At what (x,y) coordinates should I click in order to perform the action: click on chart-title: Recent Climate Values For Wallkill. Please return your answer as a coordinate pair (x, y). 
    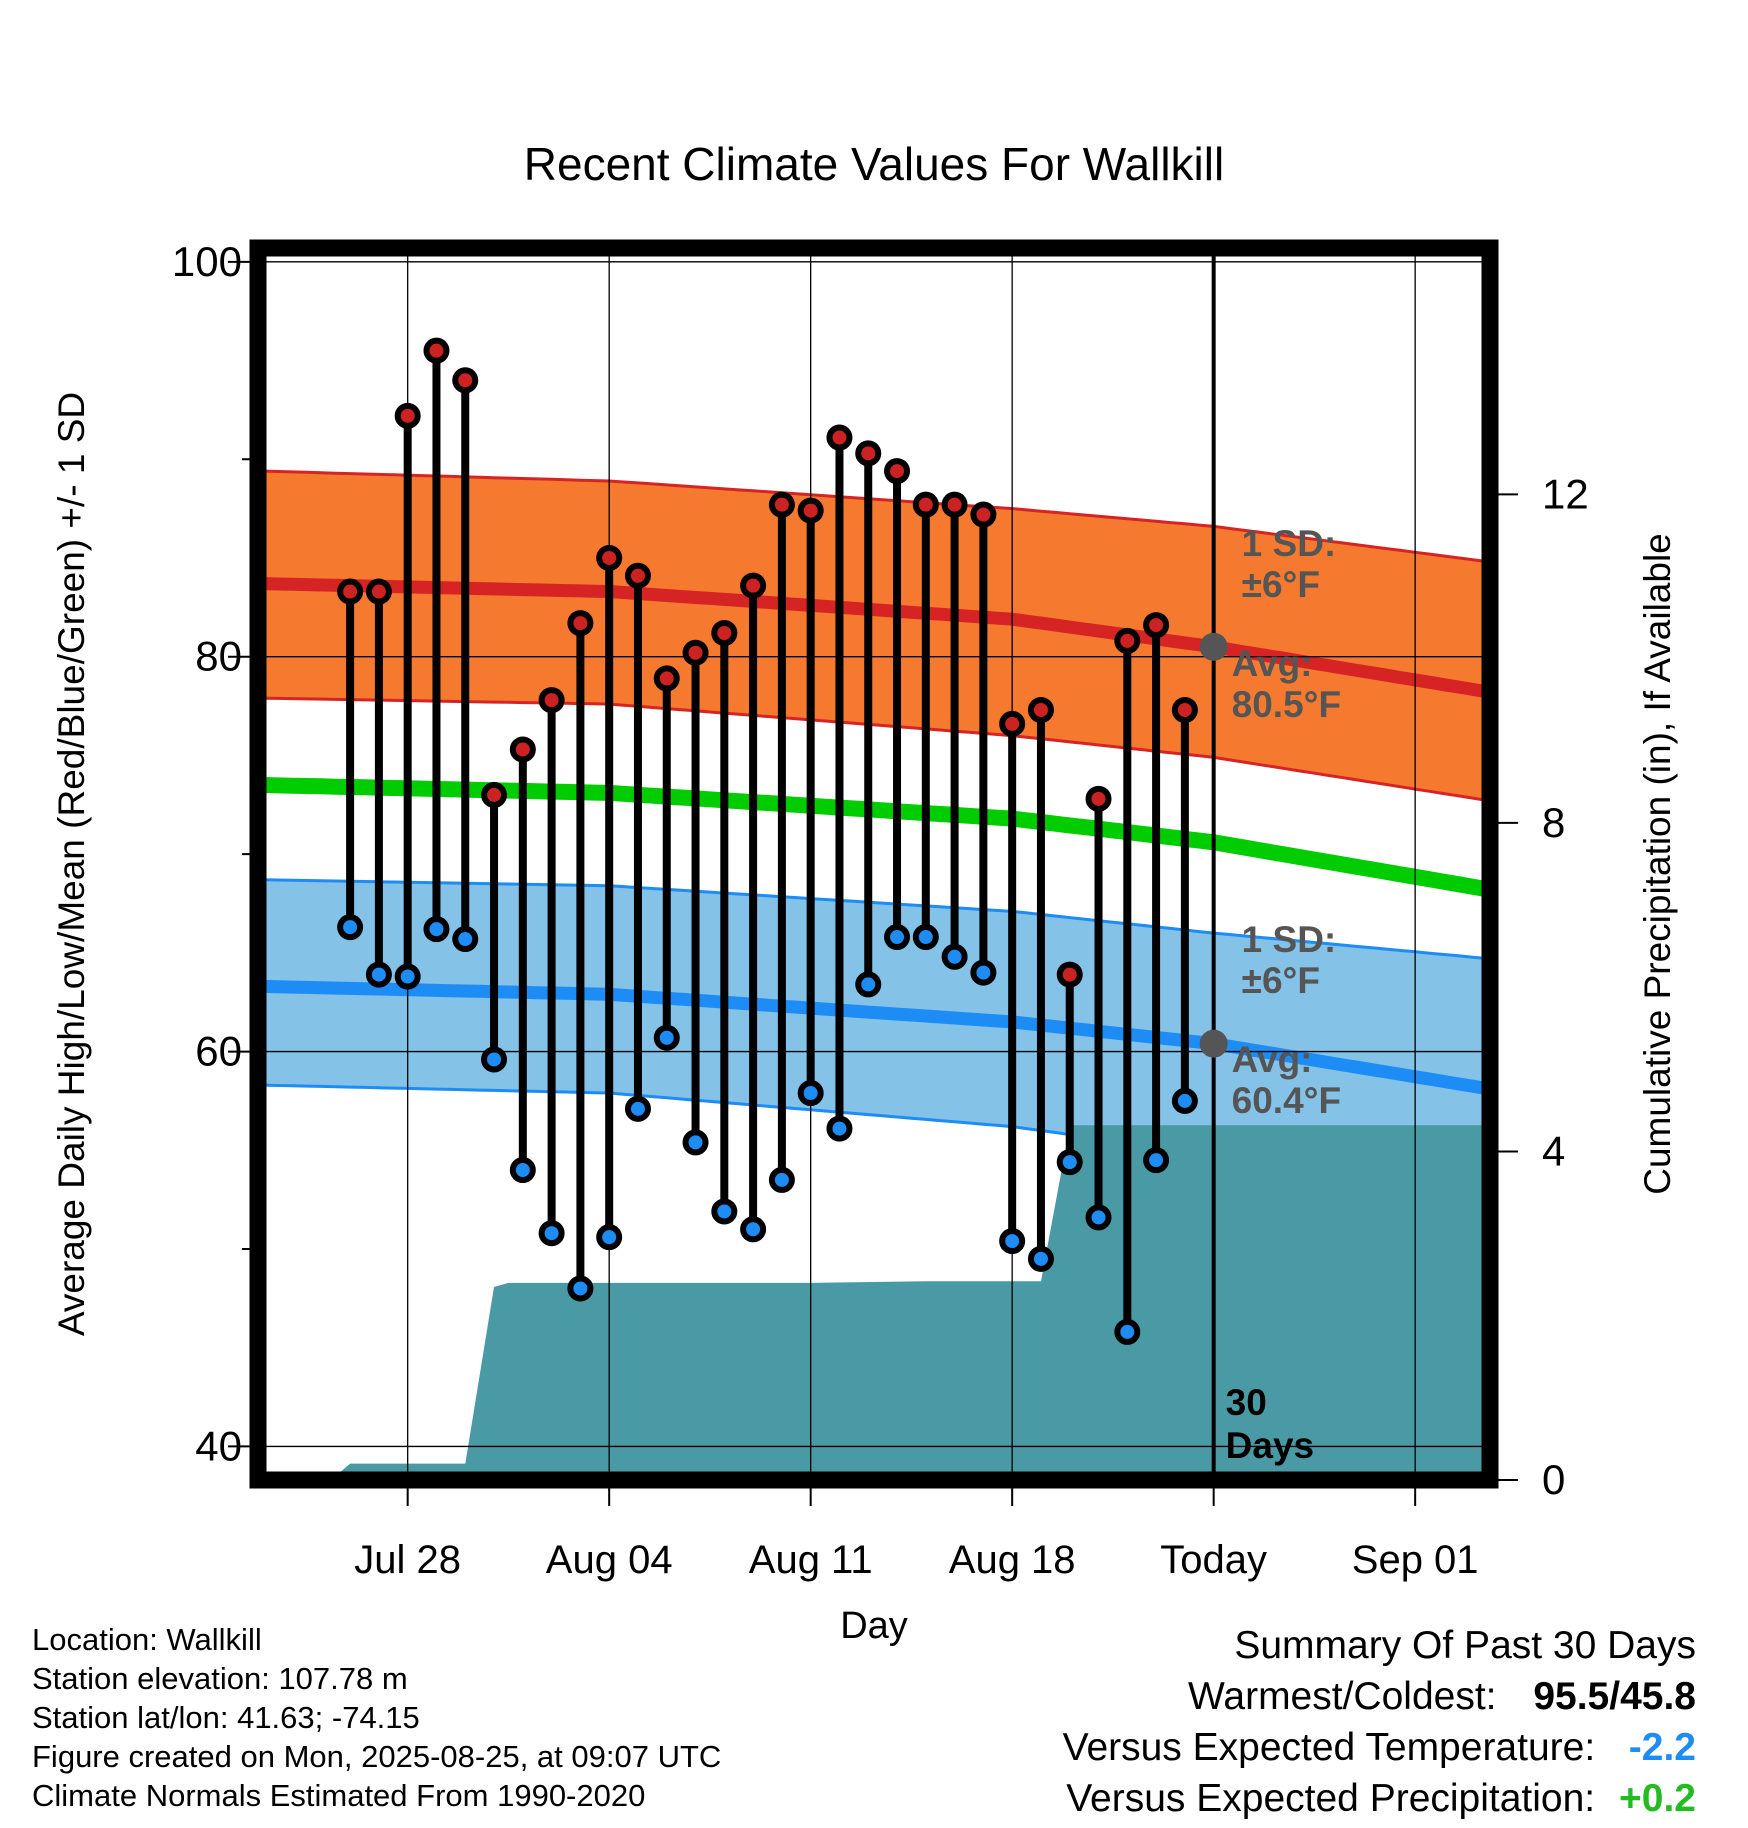
    Looking at the image, I should click on (874, 164).